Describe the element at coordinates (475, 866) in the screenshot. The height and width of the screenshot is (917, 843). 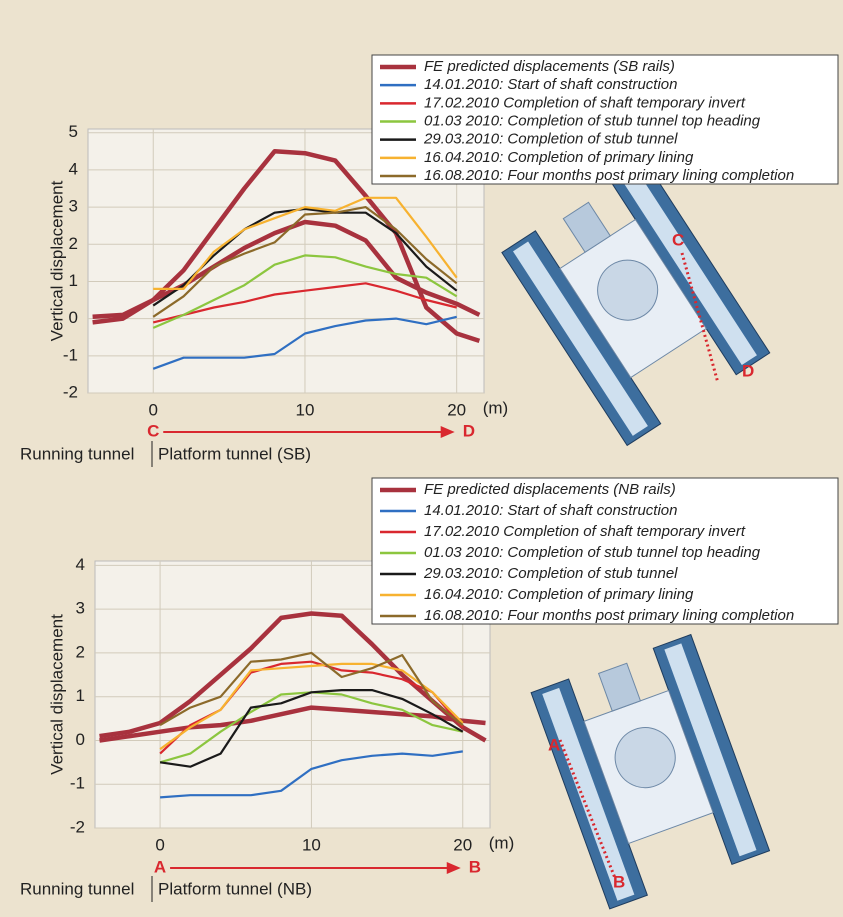
I see `arrow-label: B` at that location.